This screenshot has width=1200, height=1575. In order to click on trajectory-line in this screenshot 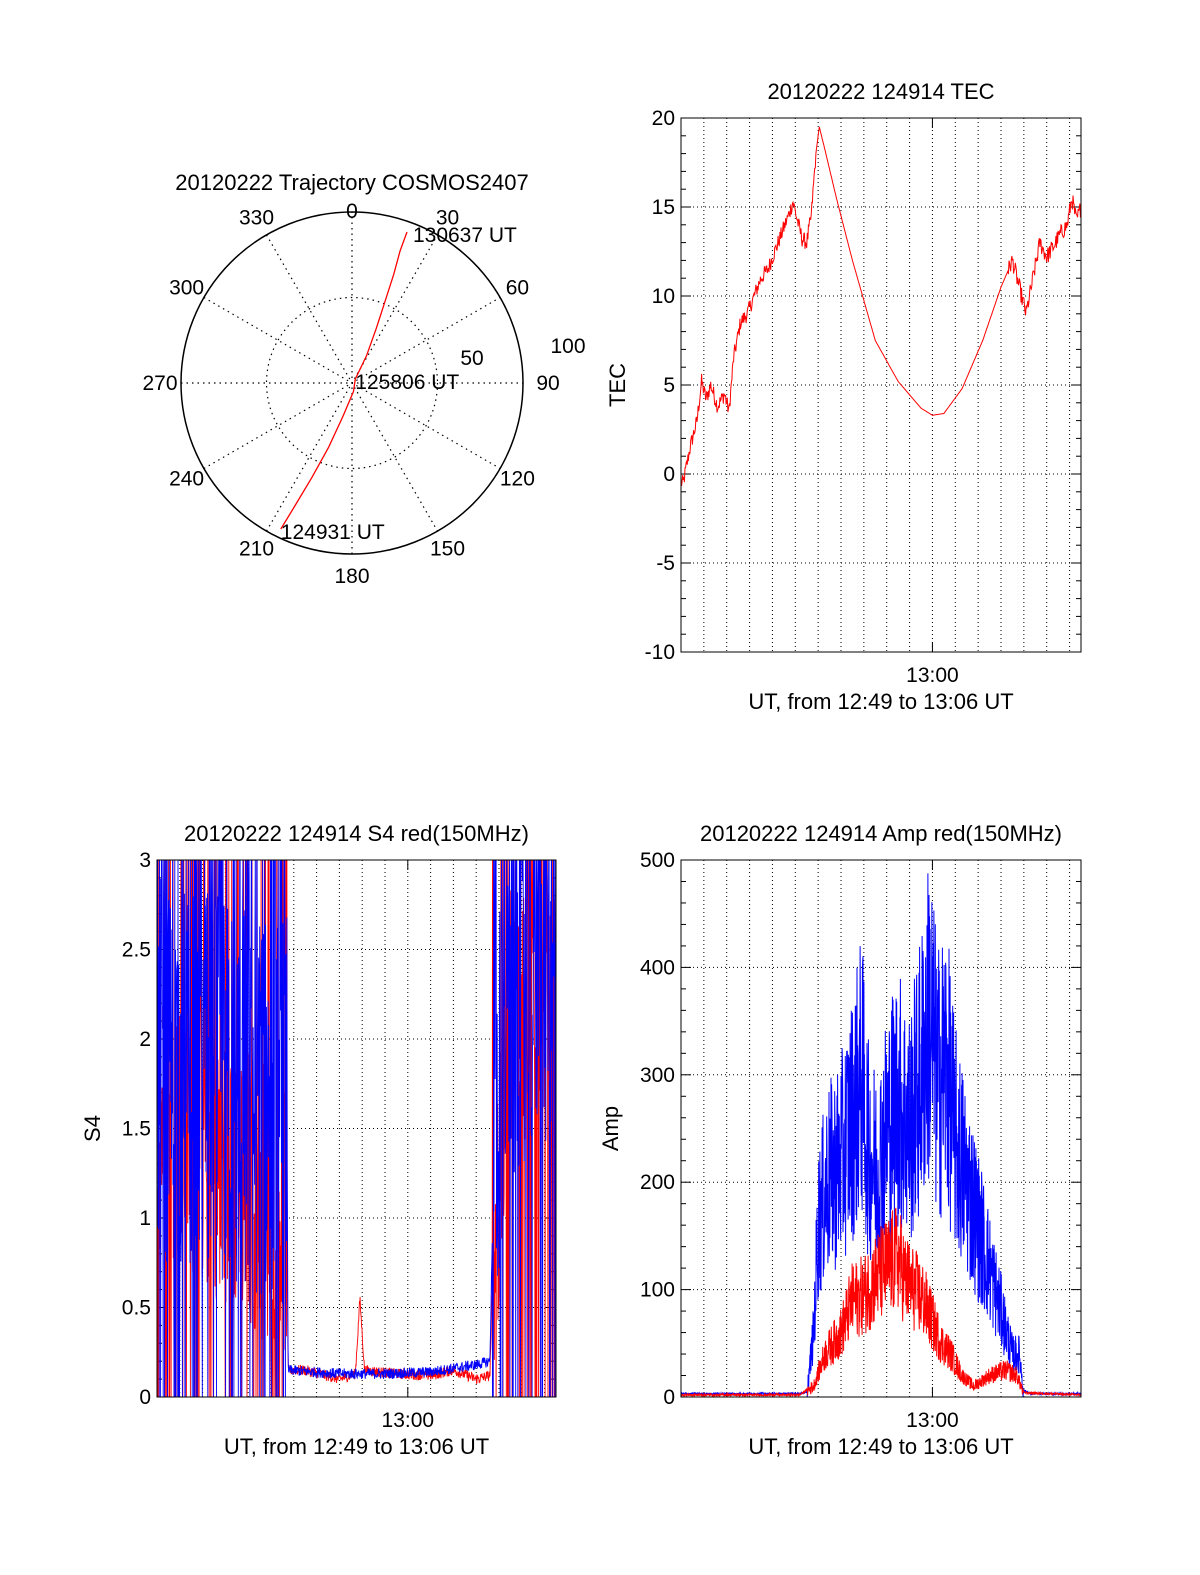, I will do `click(344, 380)`.